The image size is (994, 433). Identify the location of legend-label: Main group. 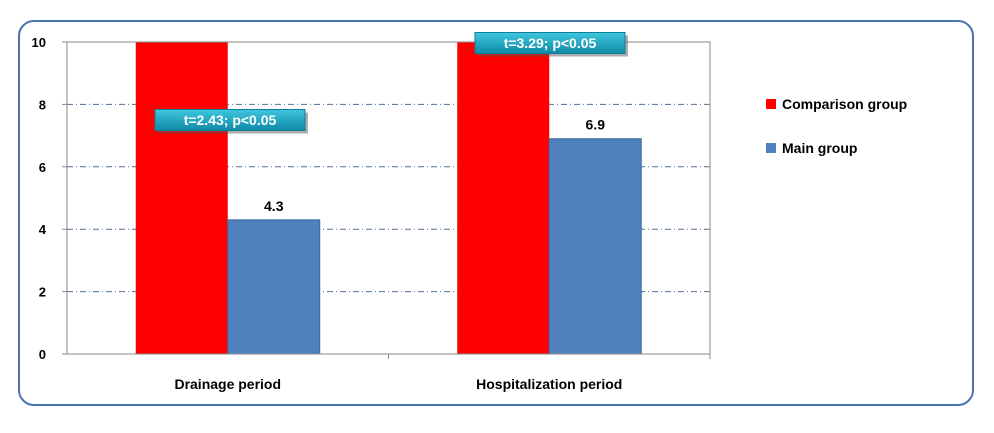
(819, 148).